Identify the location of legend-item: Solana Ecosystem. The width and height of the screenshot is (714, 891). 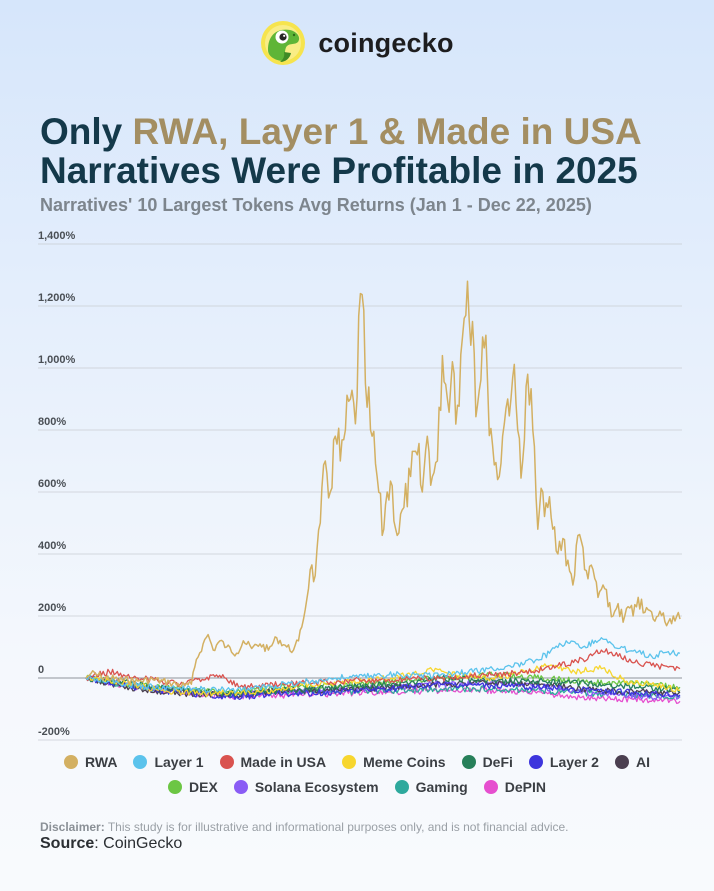
(306, 787).